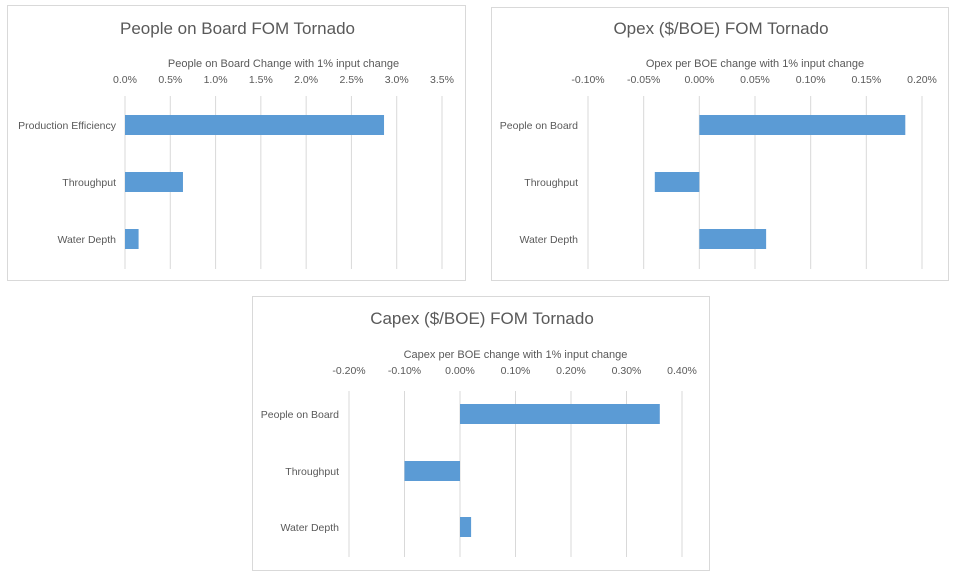 The height and width of the screenshot is (576, 960). Describe the element at coordinates (348, 371) in the screenshot. I see `x-tick-label: -0.20%` at that location.